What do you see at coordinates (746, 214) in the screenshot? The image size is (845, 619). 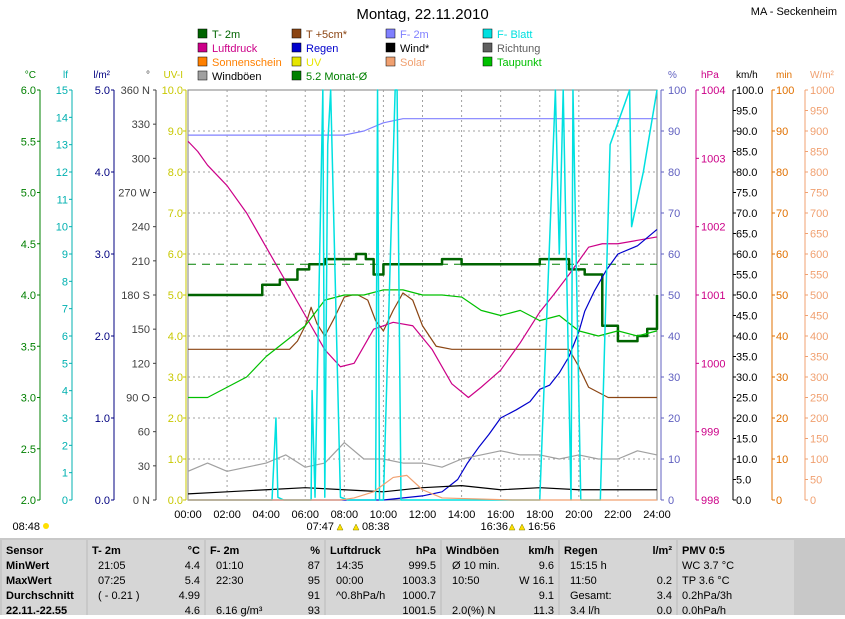 I see `tick-label-wind: 70.0` at bounding box center [746, 214].